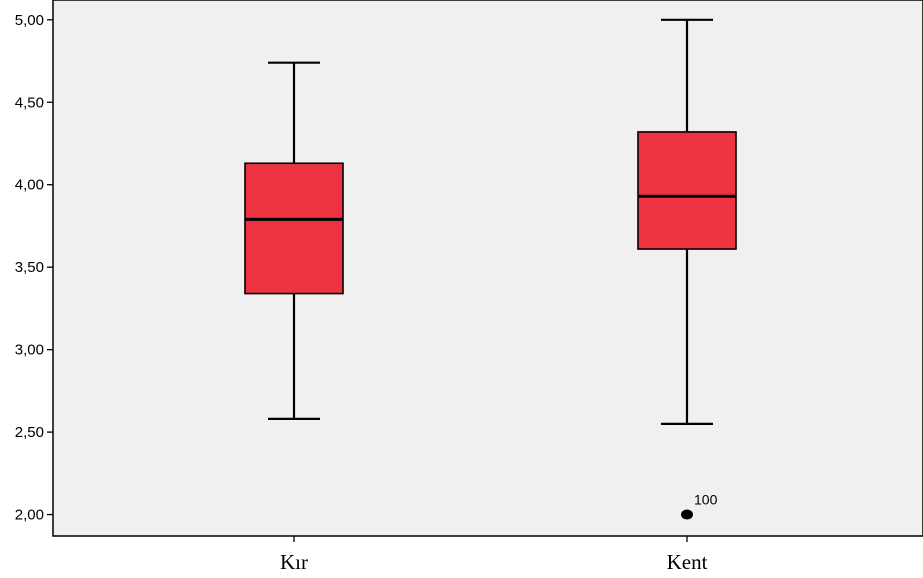  I want to click on y-tick-label: 4,50, so click(29, 102).